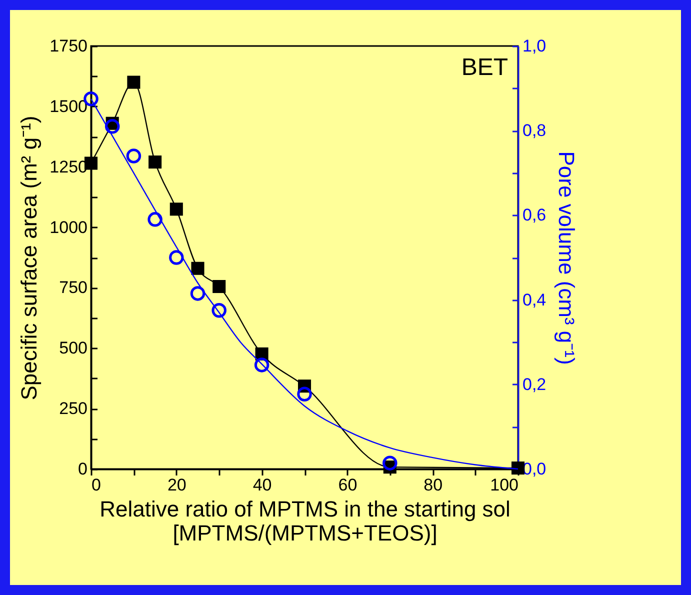 The width and height of the screenshot is (691, 595). What do you see at coordinates (534, 215) in the screenshot?
I see `y2-tick-label: 0,6` at bounding box center [534, 215].